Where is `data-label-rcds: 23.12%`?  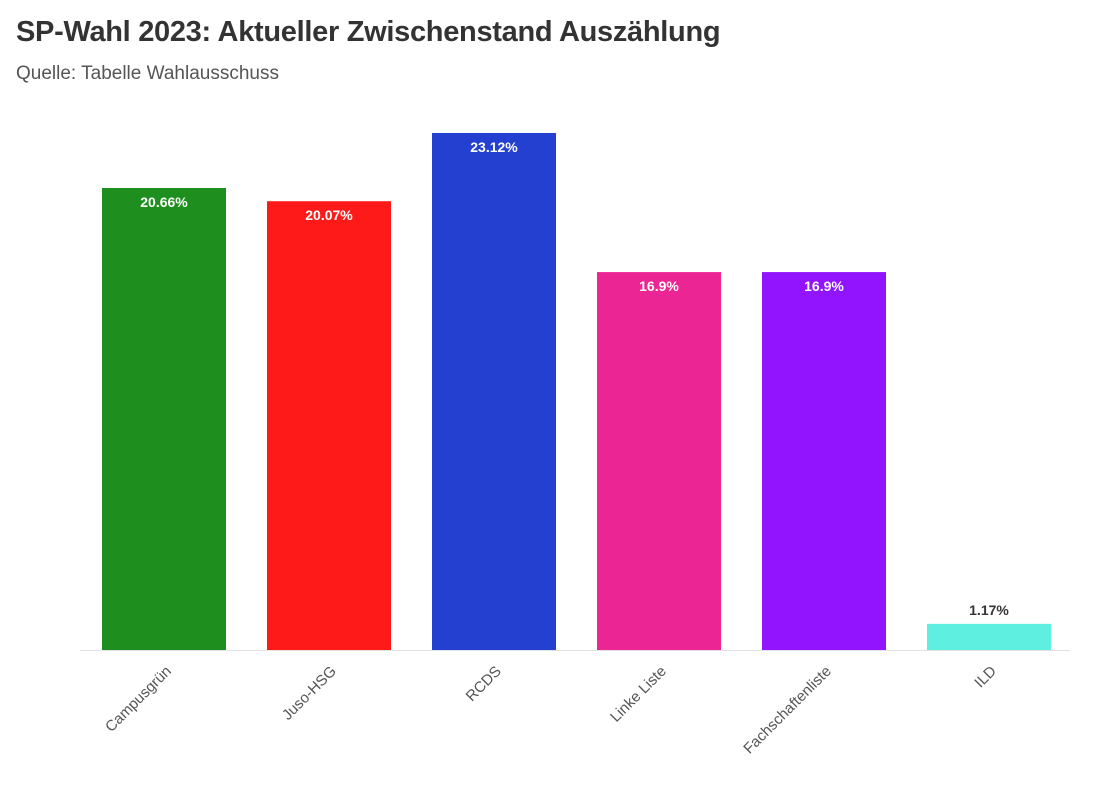 data-label-rcds: 23.12% is located at coordinates (494, 147).